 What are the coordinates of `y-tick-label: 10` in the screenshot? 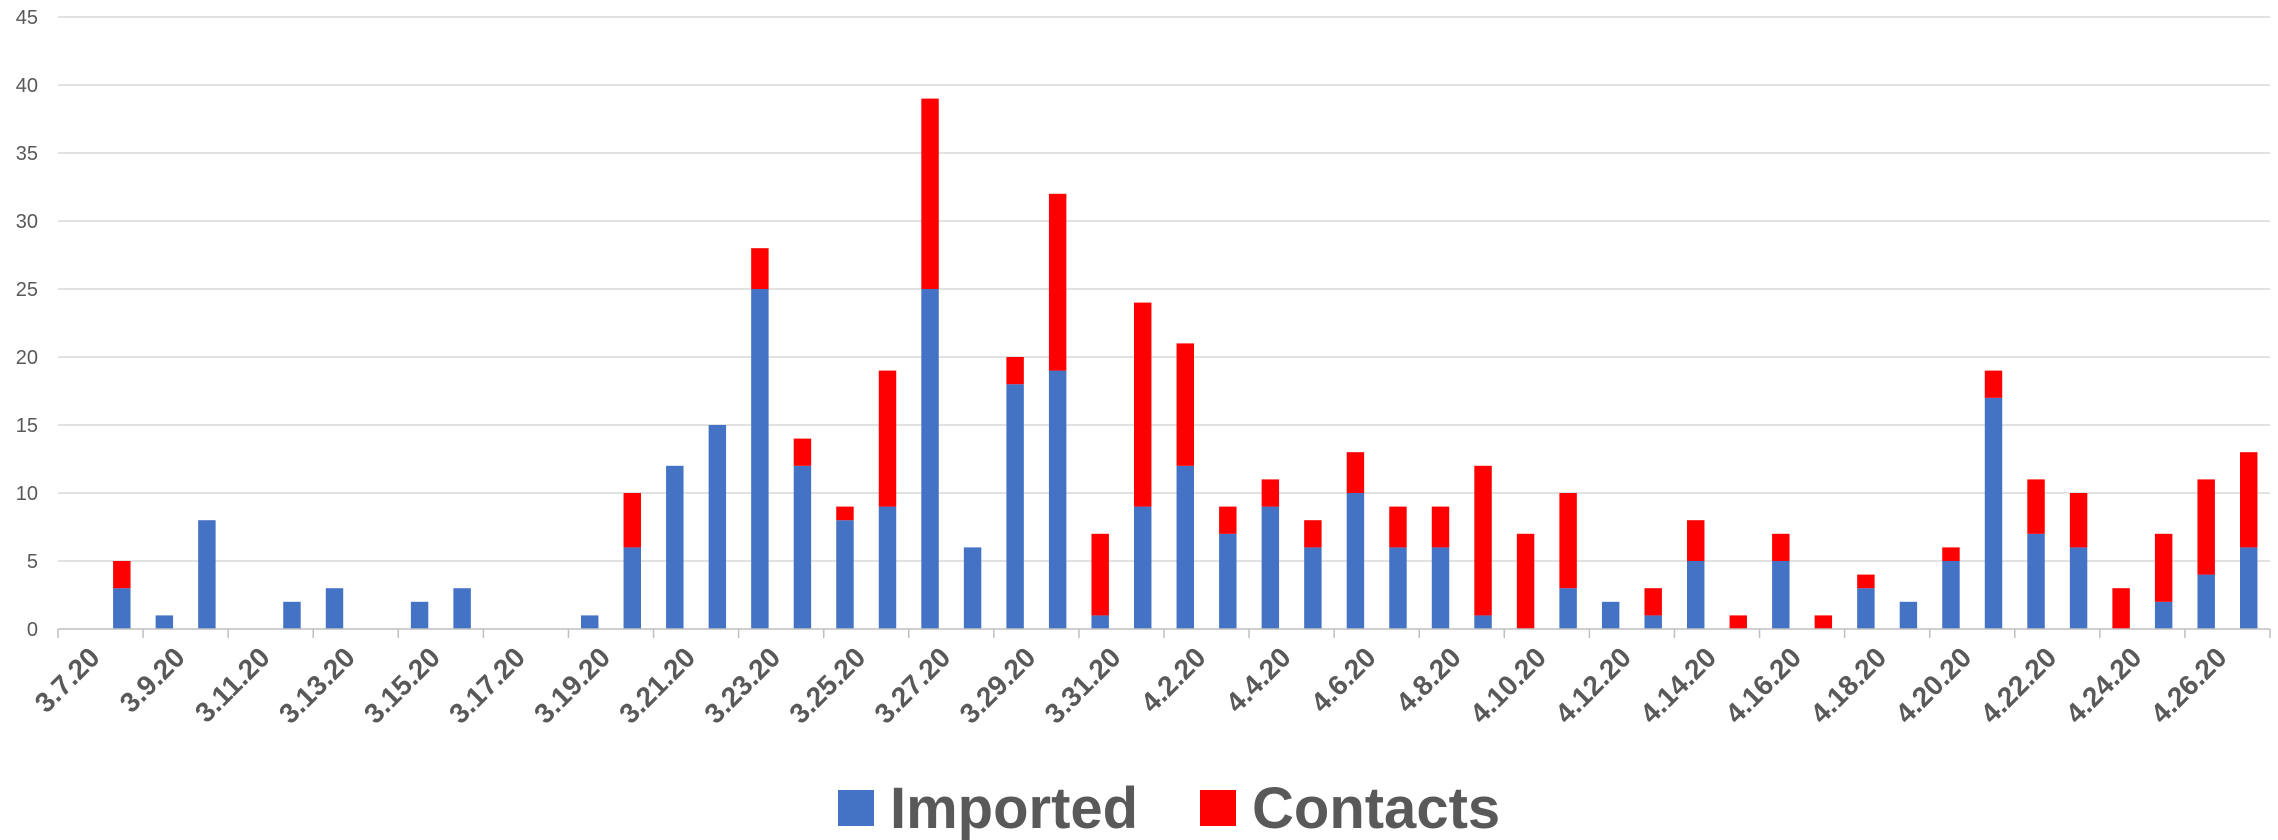 It's located at (27, 494).